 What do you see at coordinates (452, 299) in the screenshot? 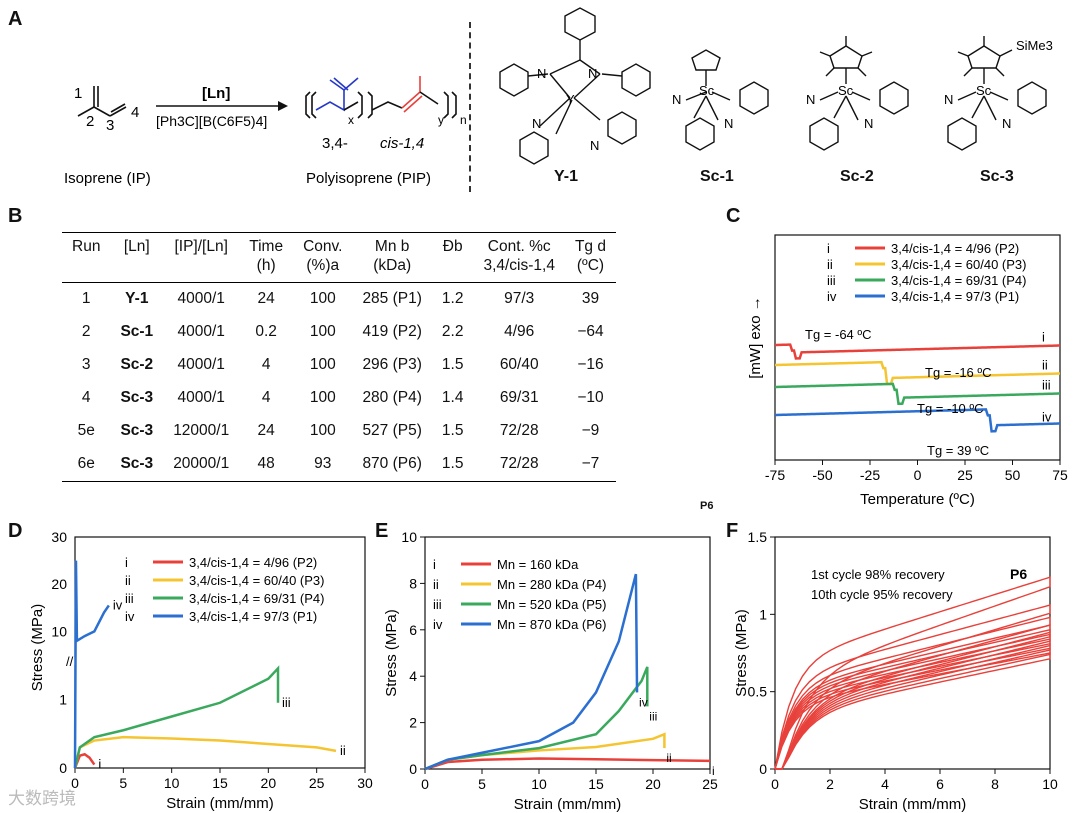
I see `table-cell: 1.2` at bounding box center [452, 299].